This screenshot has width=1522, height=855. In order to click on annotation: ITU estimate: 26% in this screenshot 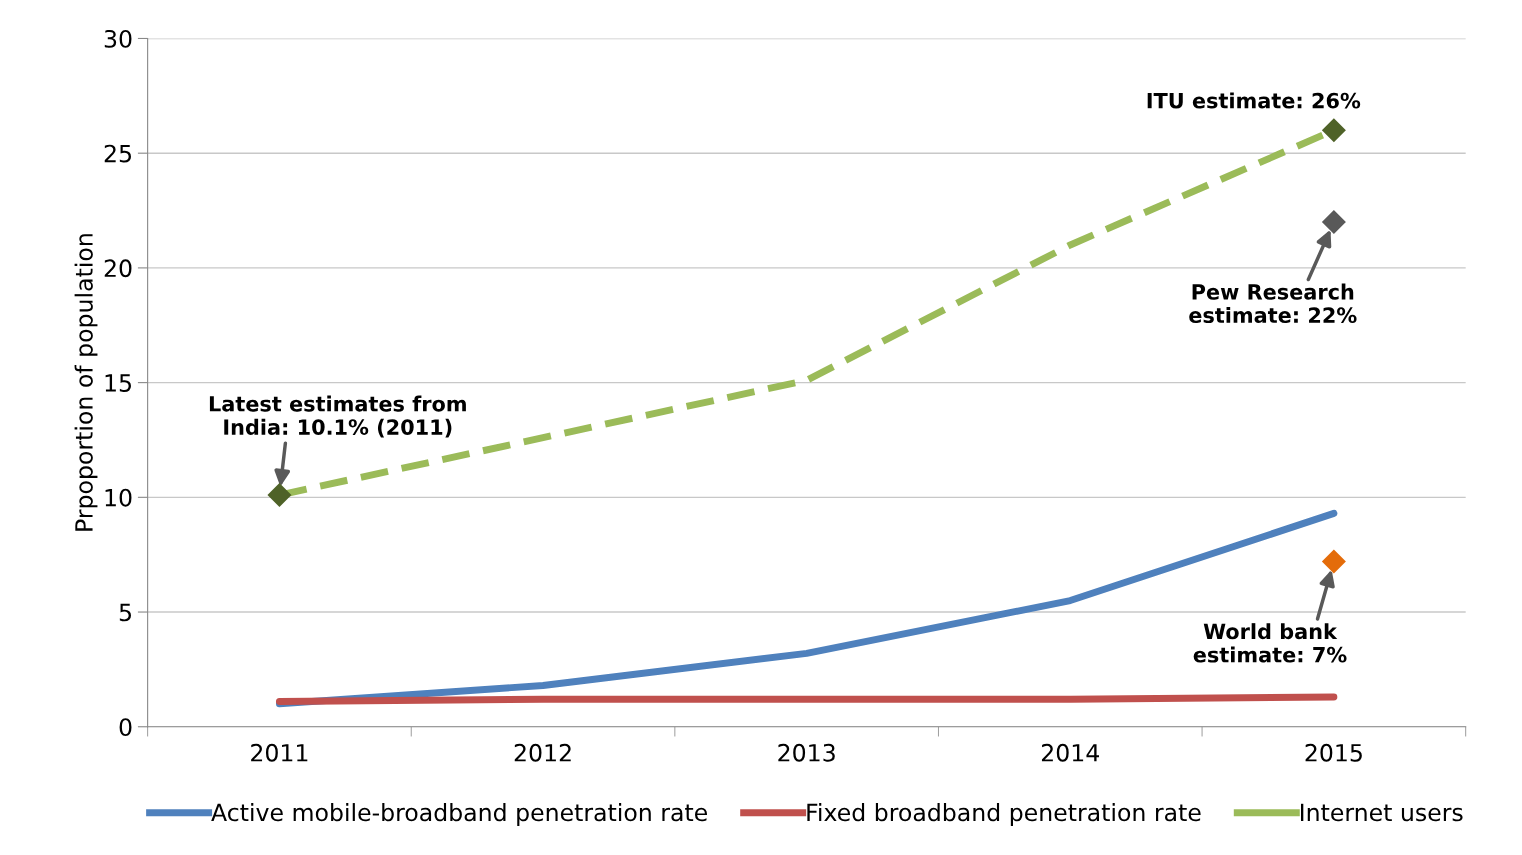, I will do `click(1254, 100)`.